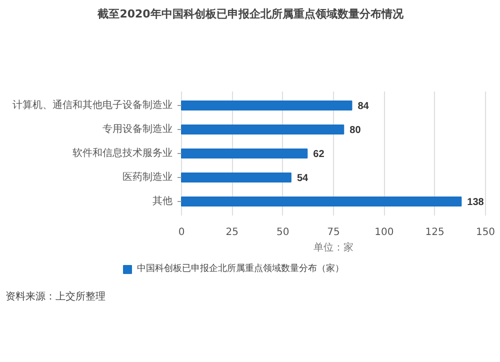 This screenshot has height=362, width=500. What do you see at coordinates (356, 130) in the screenshot?
I see `data-label: 80` at bounding box center [356, 130].